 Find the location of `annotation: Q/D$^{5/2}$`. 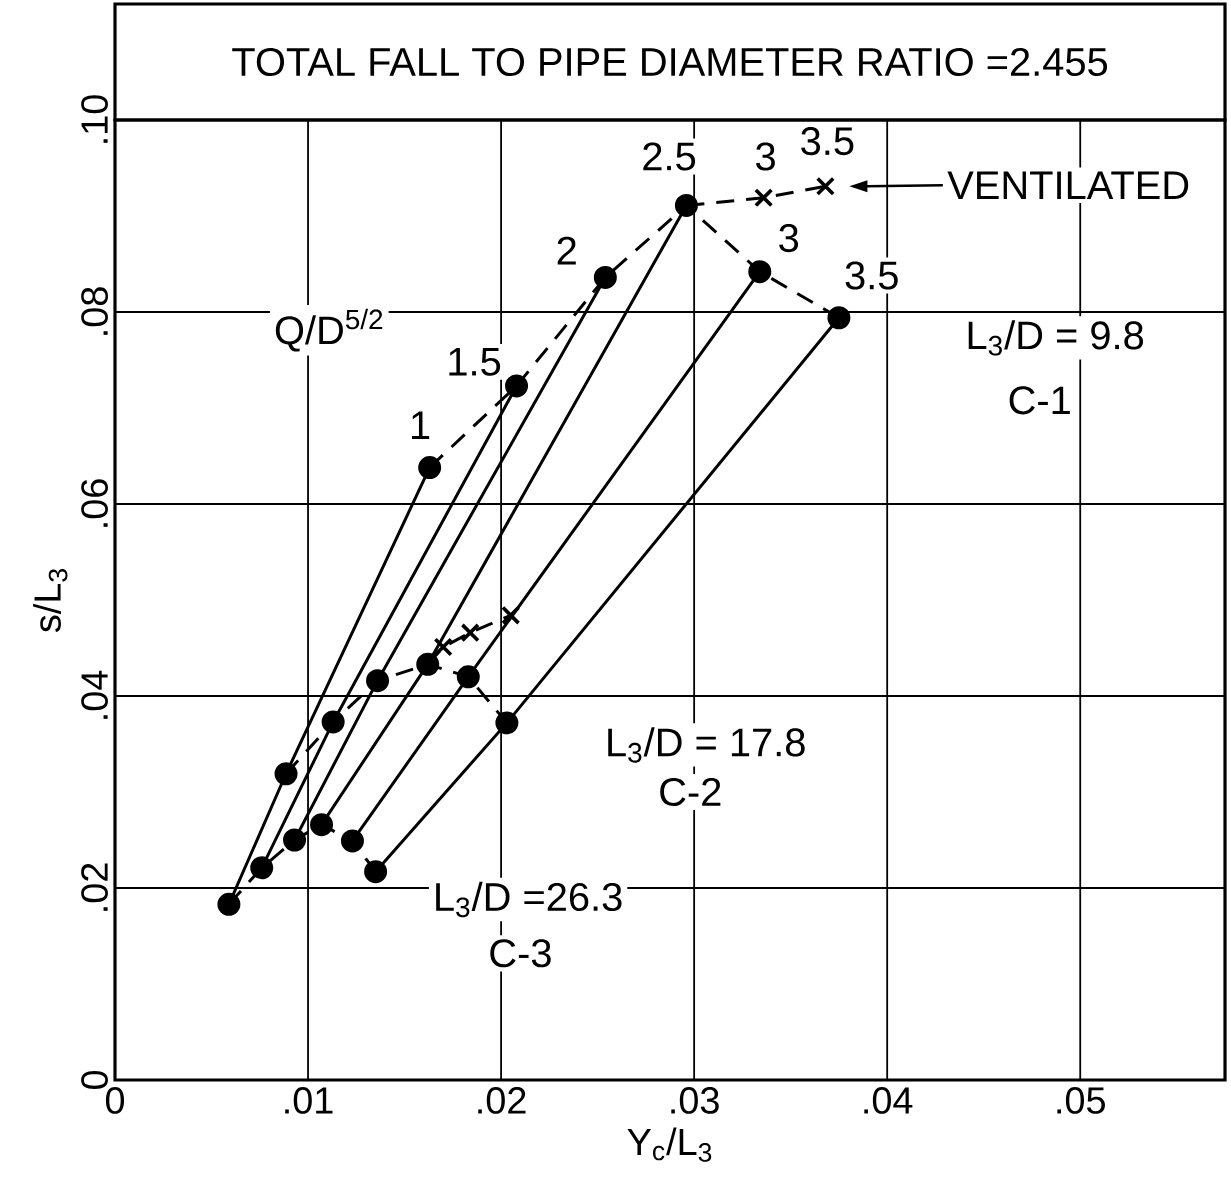

annotation: Q/D$^{5/2}$ is located at coordinates (329, 330).